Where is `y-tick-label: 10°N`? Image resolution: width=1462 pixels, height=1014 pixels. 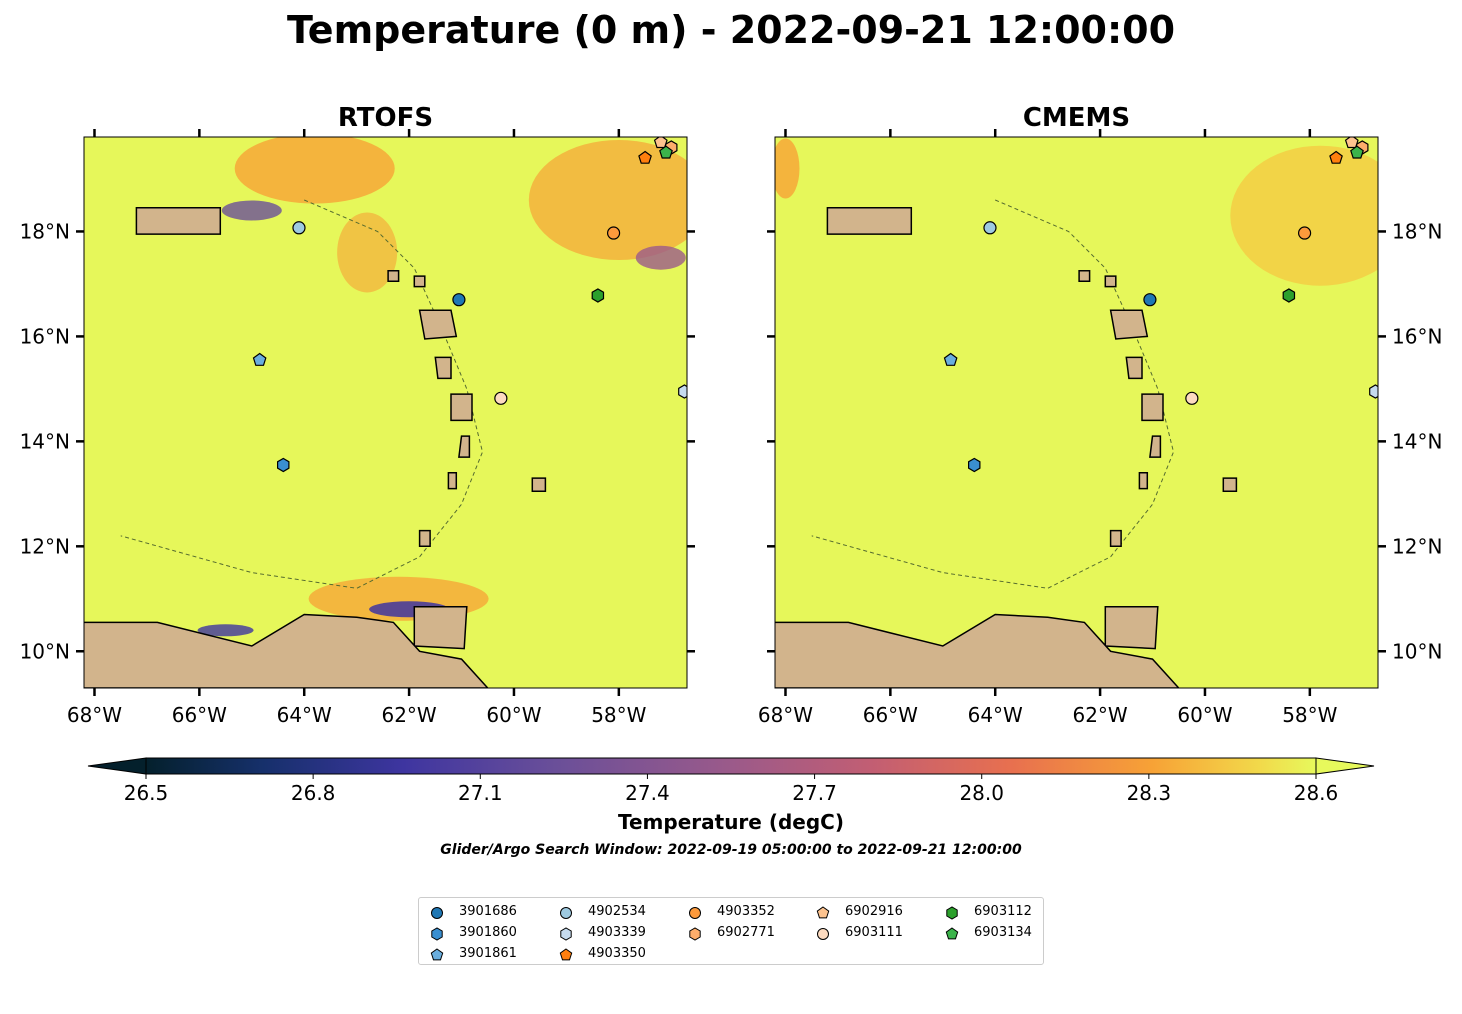
y-tick-label: 10°N is located at coordinates (45, 651).